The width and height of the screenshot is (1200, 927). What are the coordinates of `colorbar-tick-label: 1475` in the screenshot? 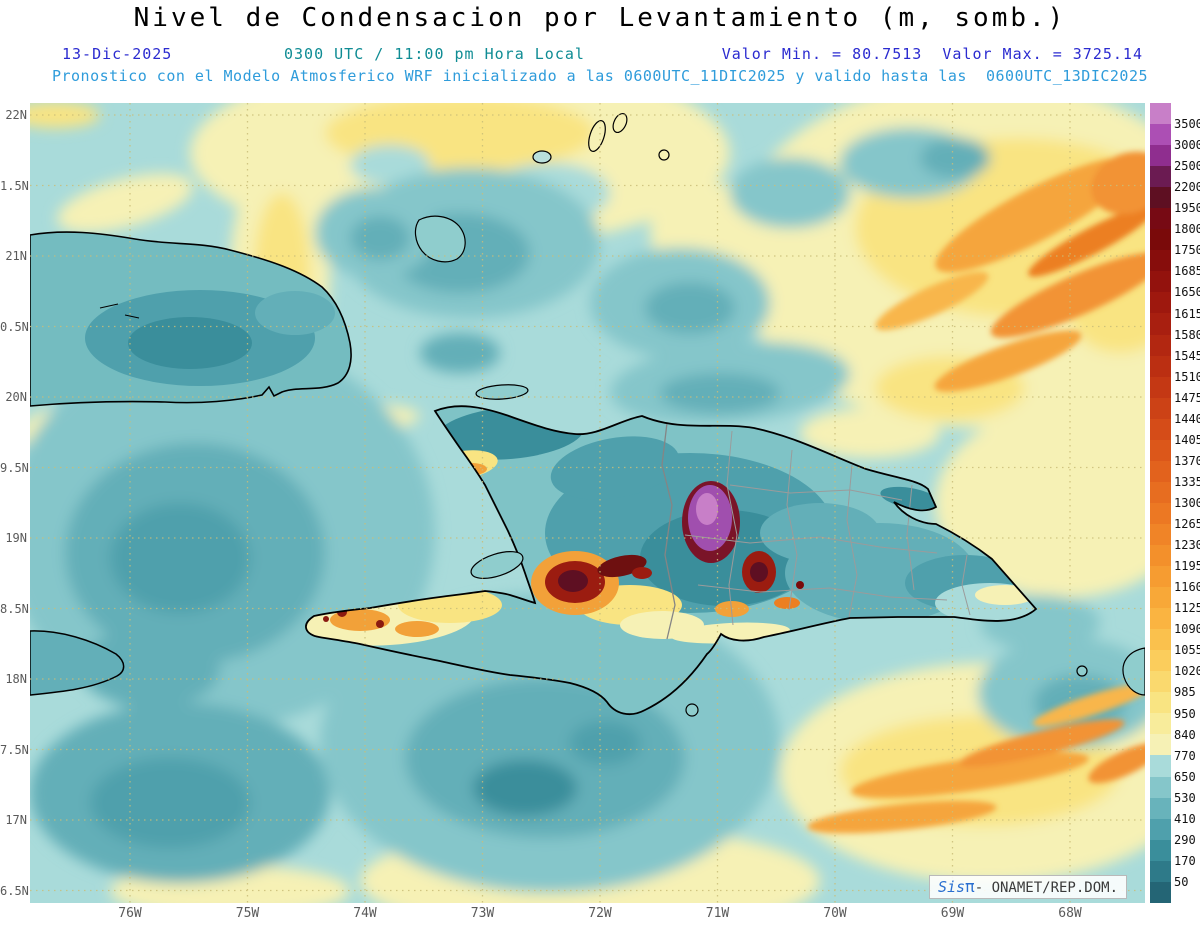 It's located at (1187, 397).